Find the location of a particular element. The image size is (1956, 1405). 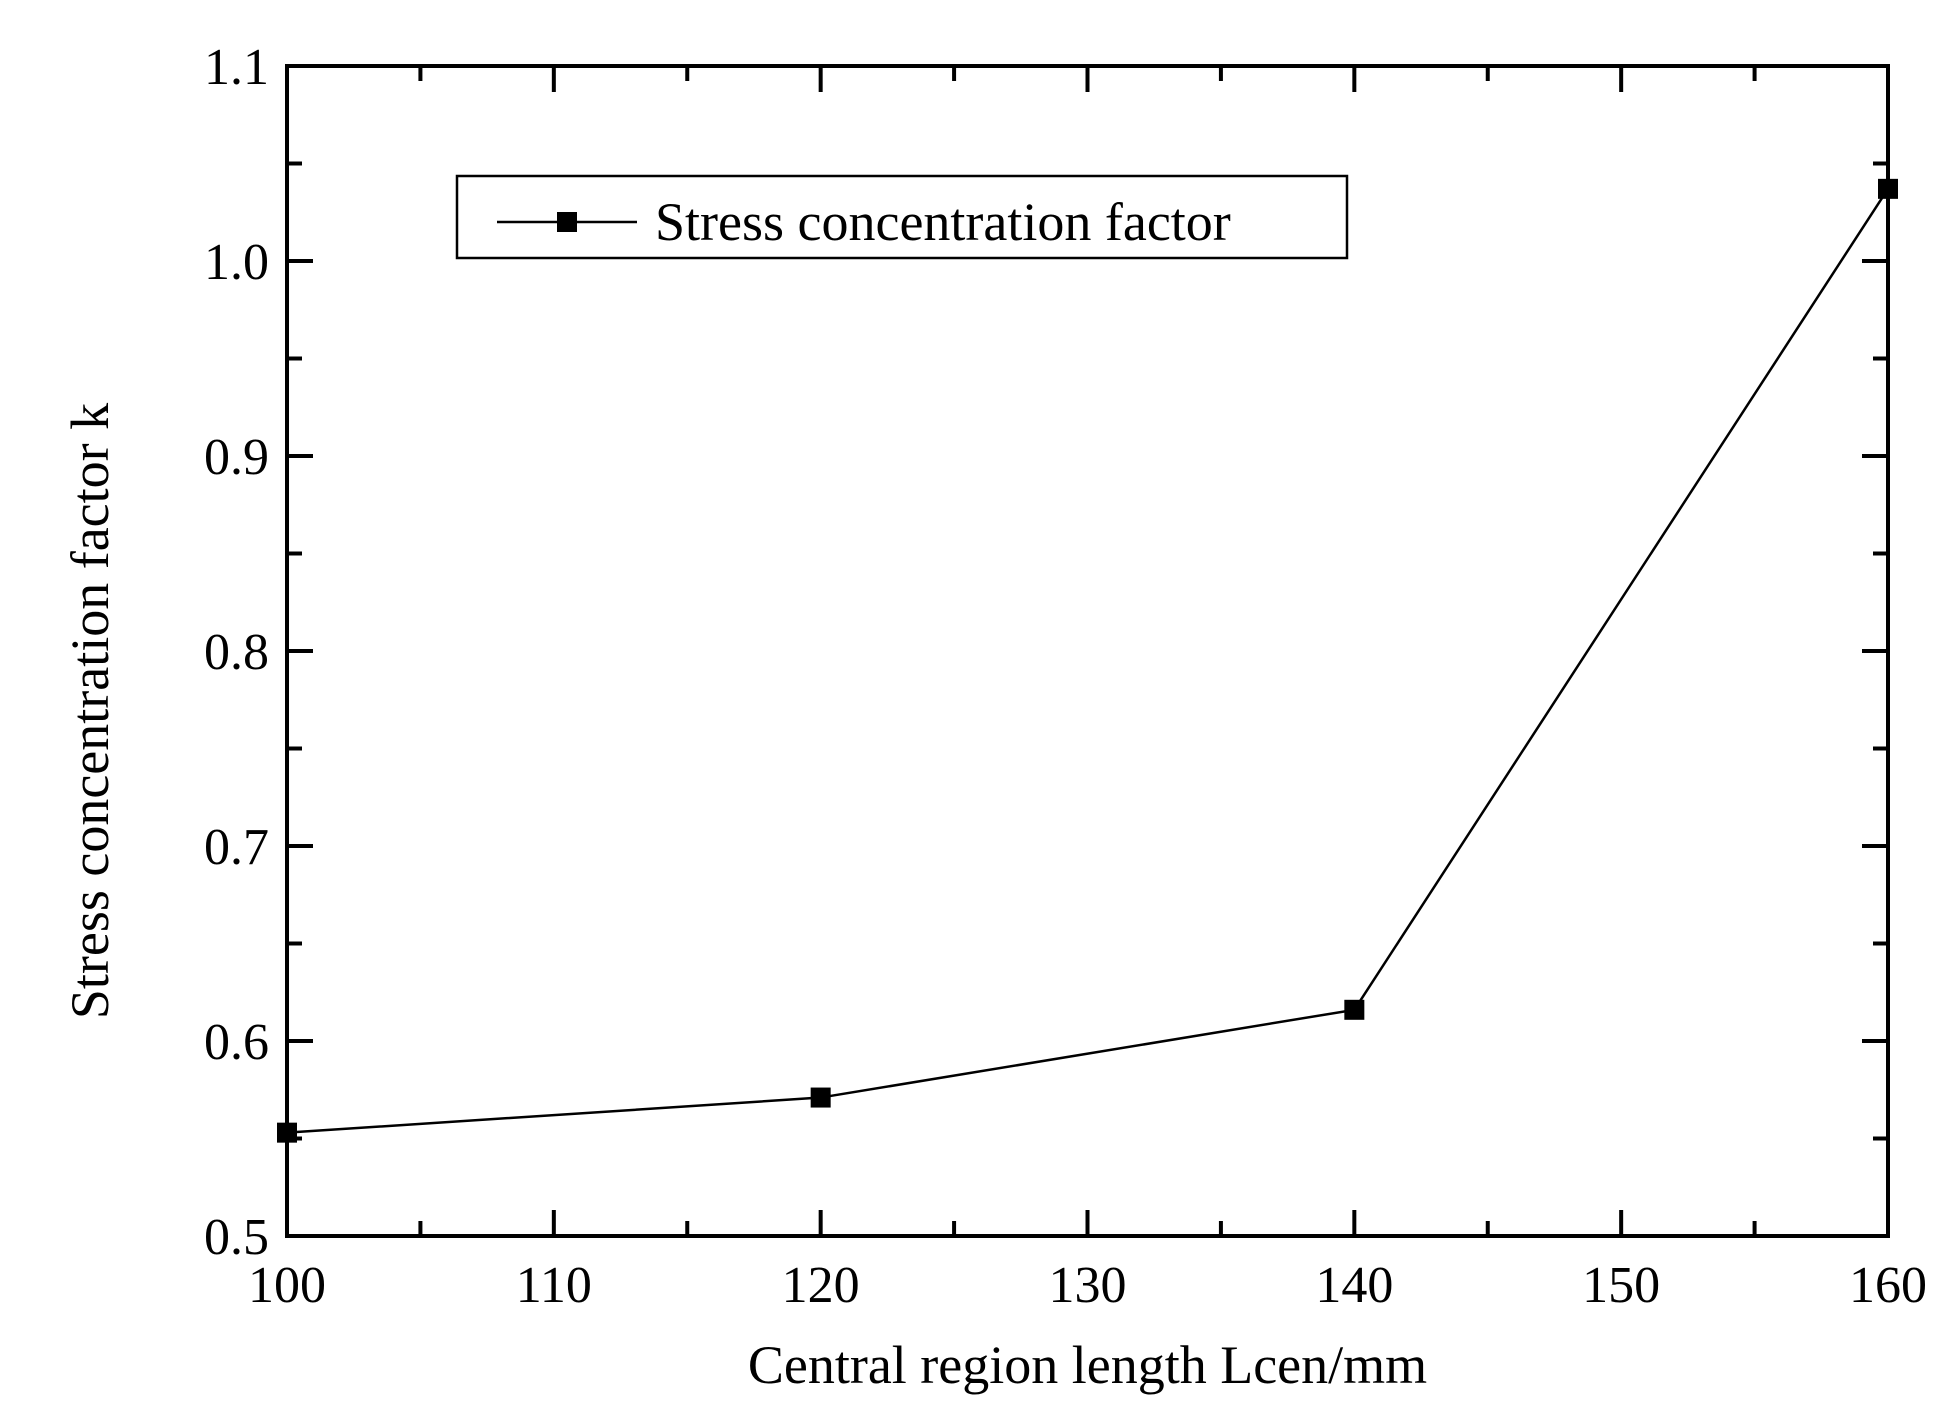

x-tick-label: 160 is located at coordinates (1888, 1285).